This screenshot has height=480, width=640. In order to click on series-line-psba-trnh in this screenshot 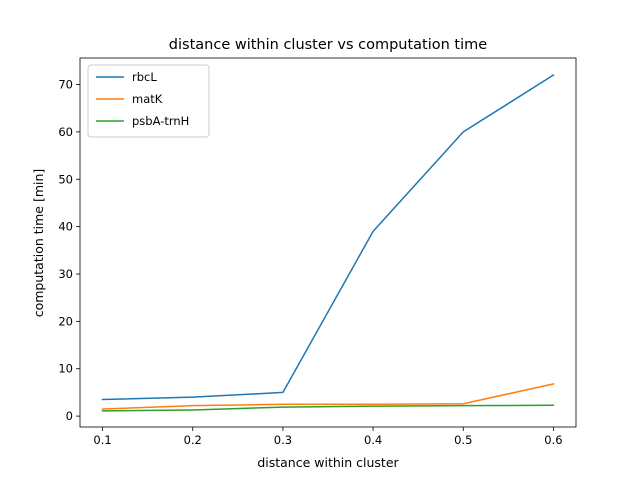, I will do `click(328, 408)`.